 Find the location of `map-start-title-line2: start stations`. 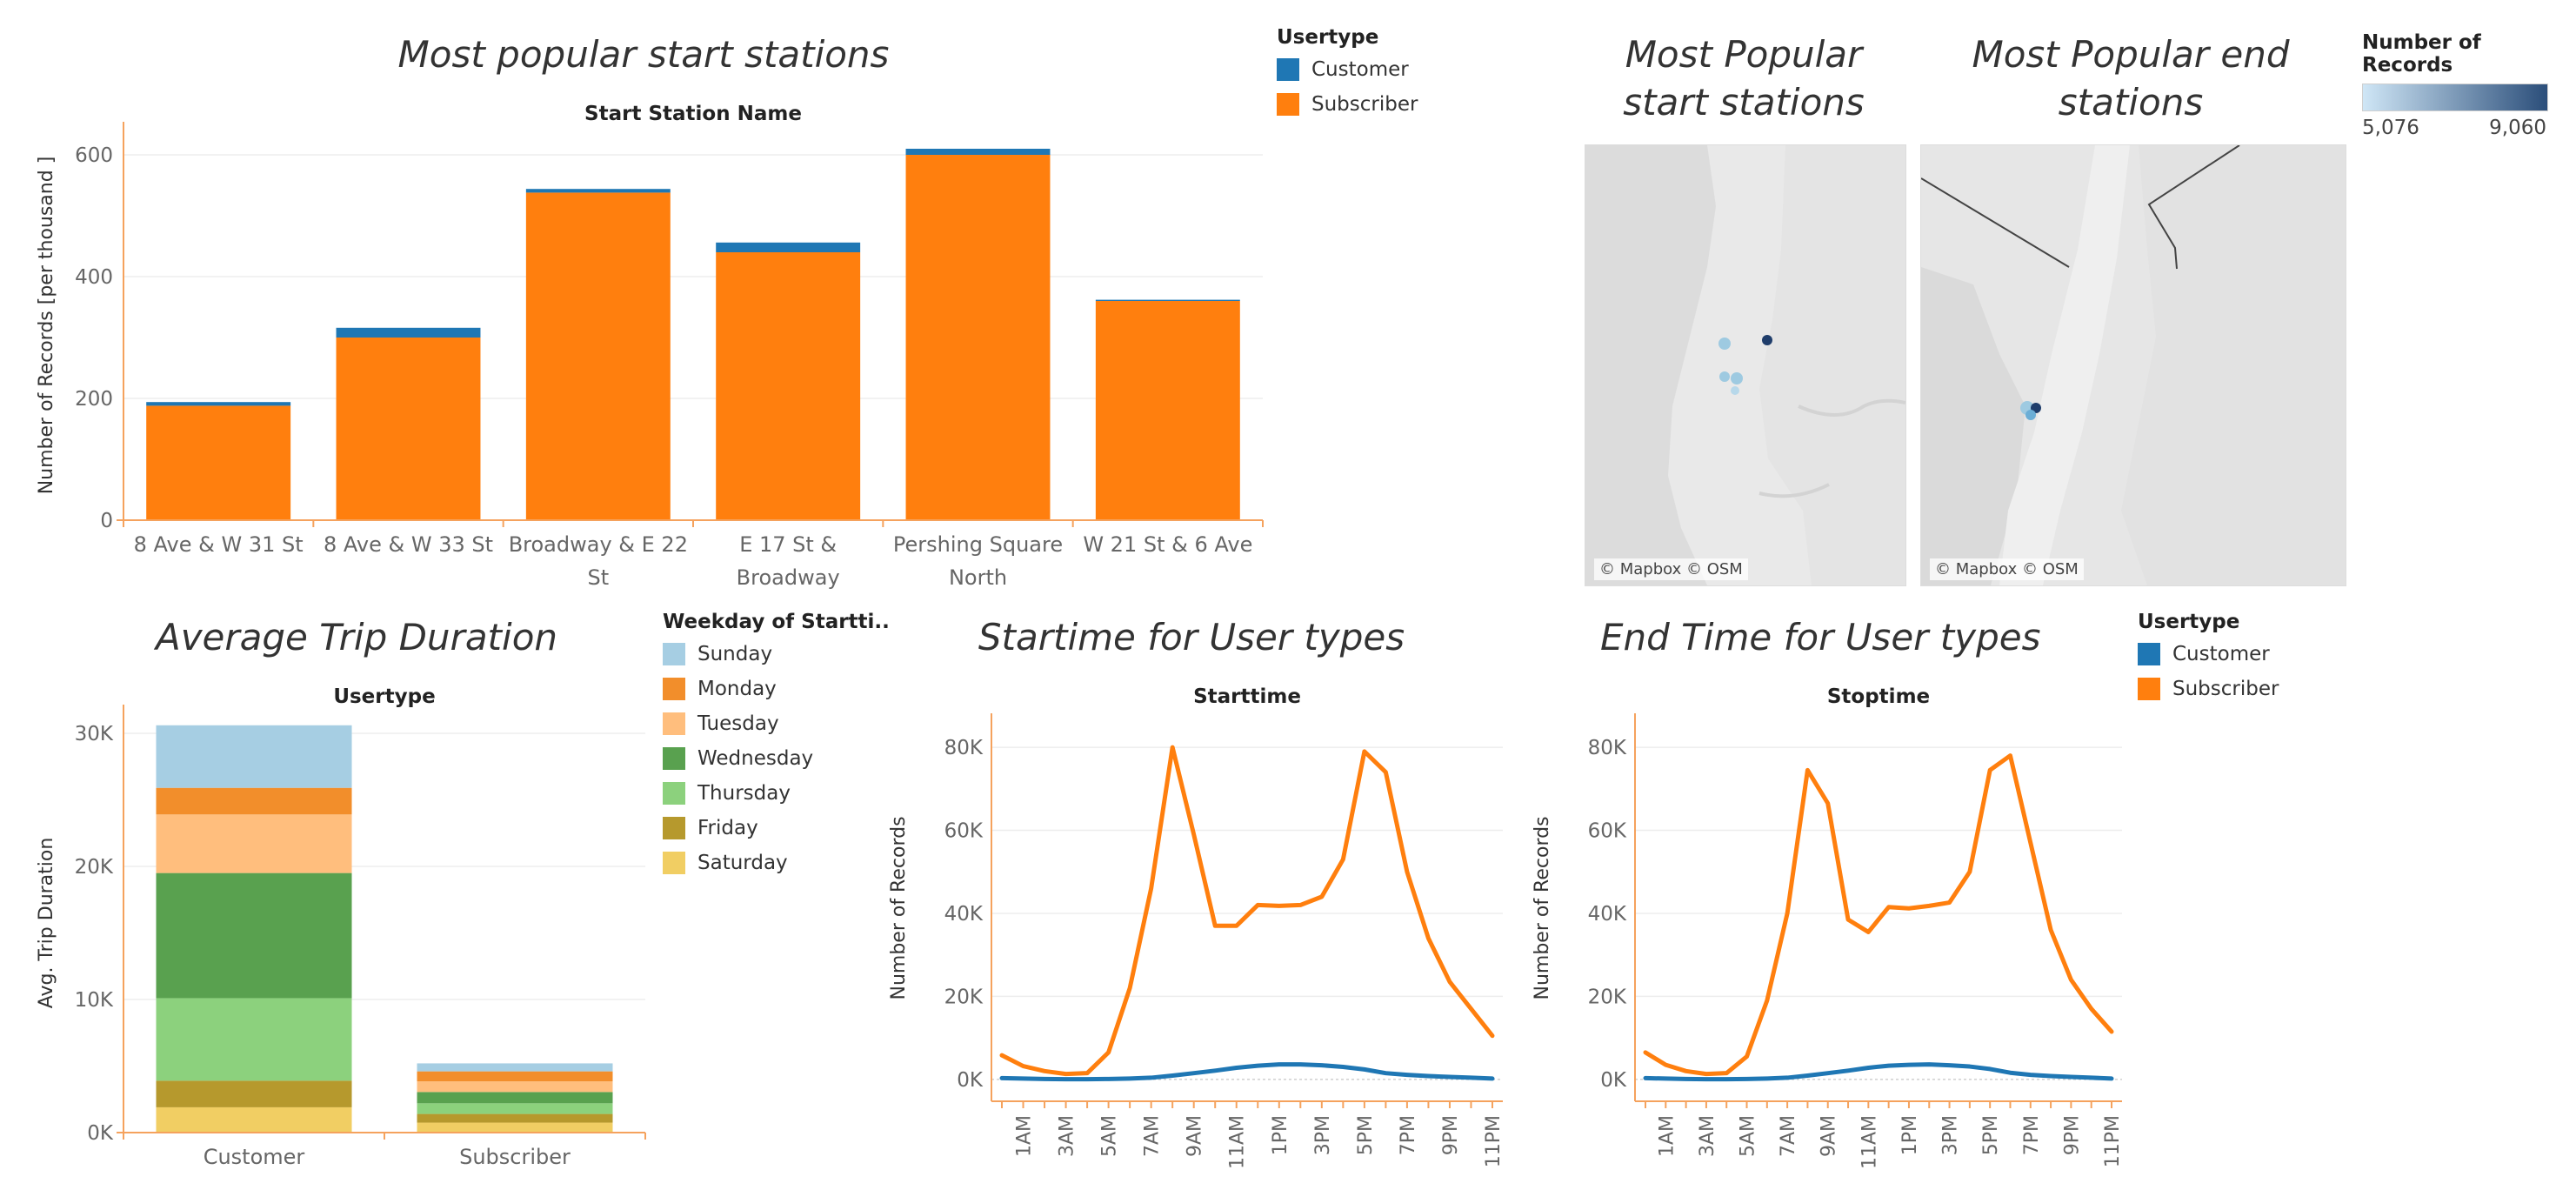

map-start-title-line2: start stations is located at coordinates (1744, 102).